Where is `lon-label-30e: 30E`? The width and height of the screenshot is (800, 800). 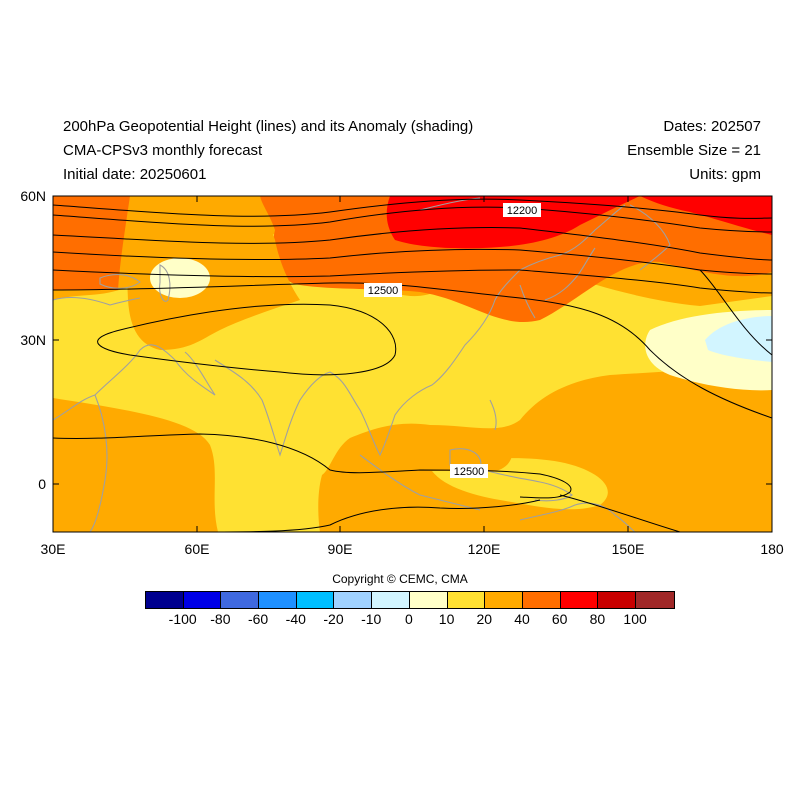 lon-label-30e: 30E is located at coordinates (53, 549).